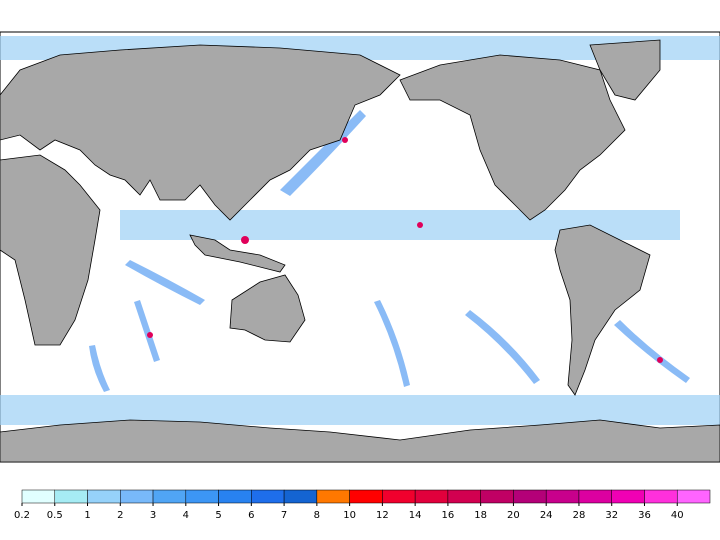  What do you see at coordinates (153, 515) in the screenshot?
I see `colorbar-label: 3` at bounding box center [153, 515].